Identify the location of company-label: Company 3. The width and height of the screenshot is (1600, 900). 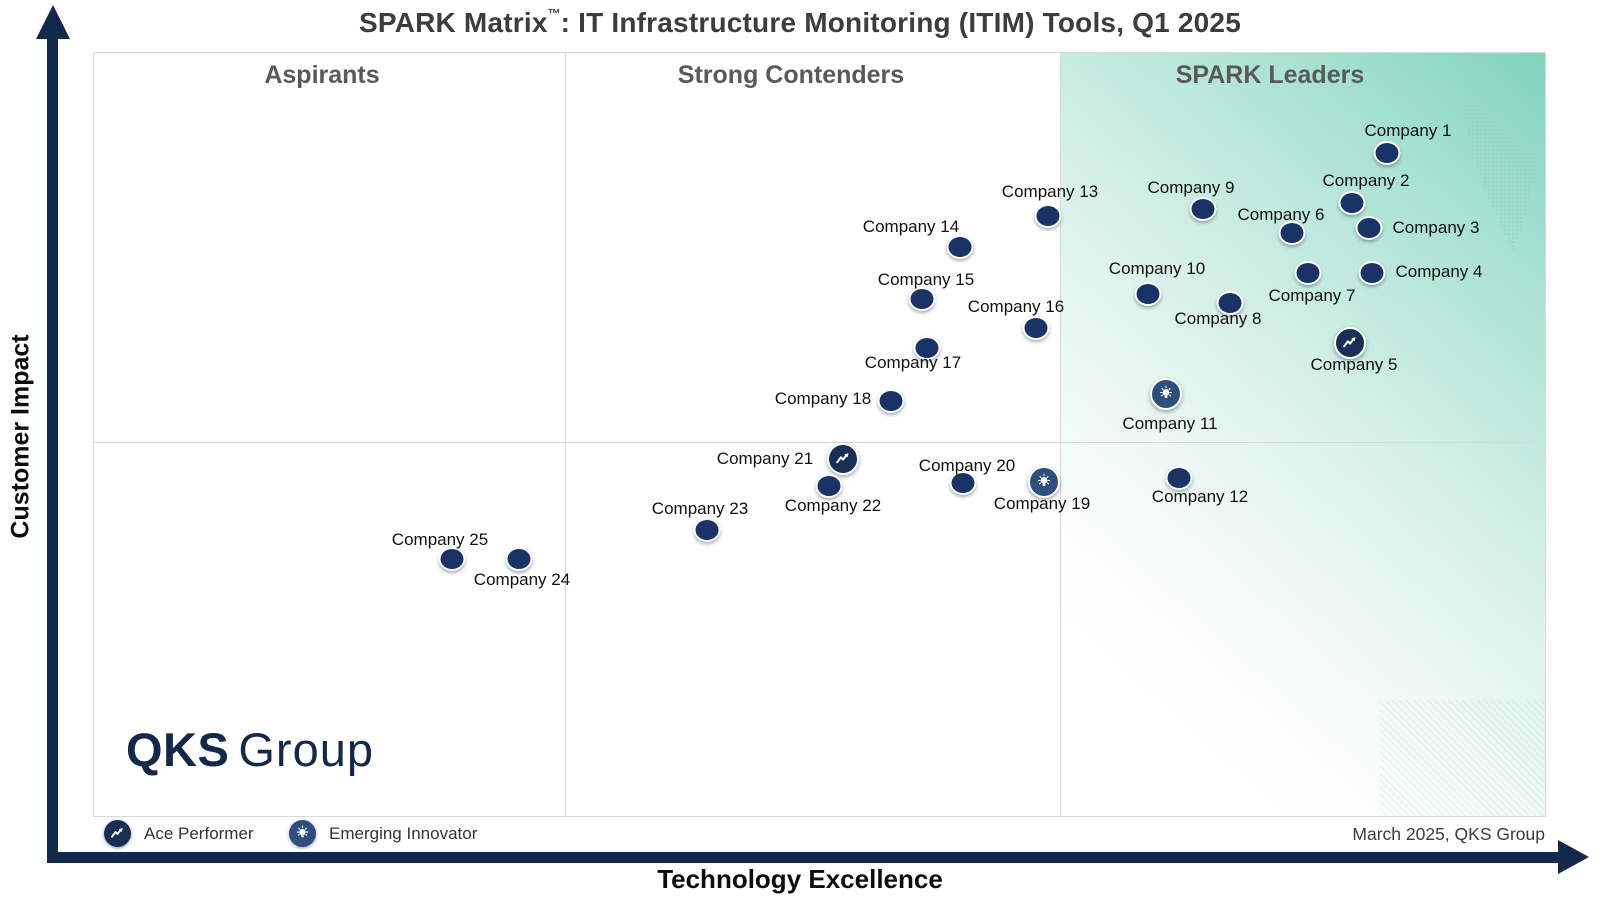
(1436, 227).